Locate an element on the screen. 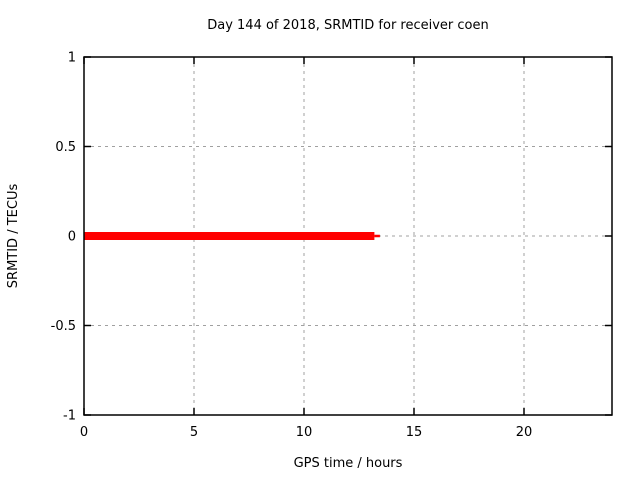 This screenshot has width=640, height=480. x-tick-label: 10 is located at coordinates (304, 432).